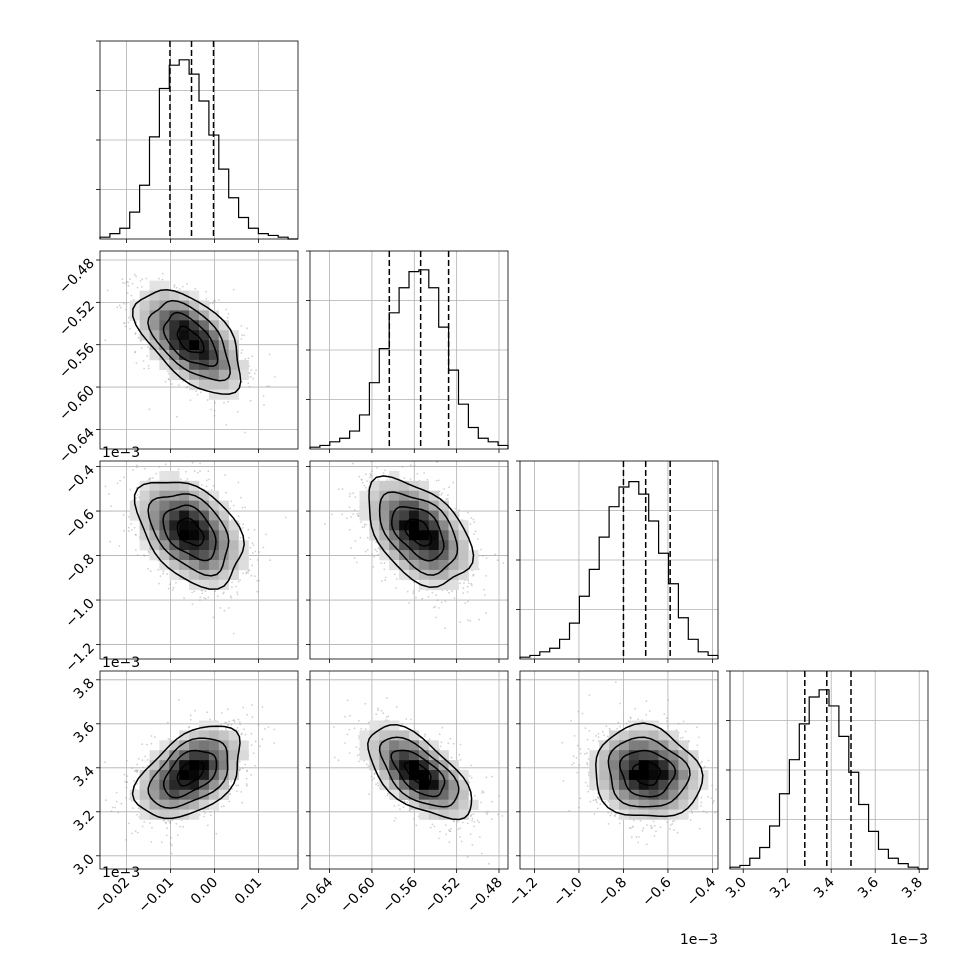  I want to click on scatter-panel: −0.64−0.60−0.56−0.52−0.48, so click(402, 793).